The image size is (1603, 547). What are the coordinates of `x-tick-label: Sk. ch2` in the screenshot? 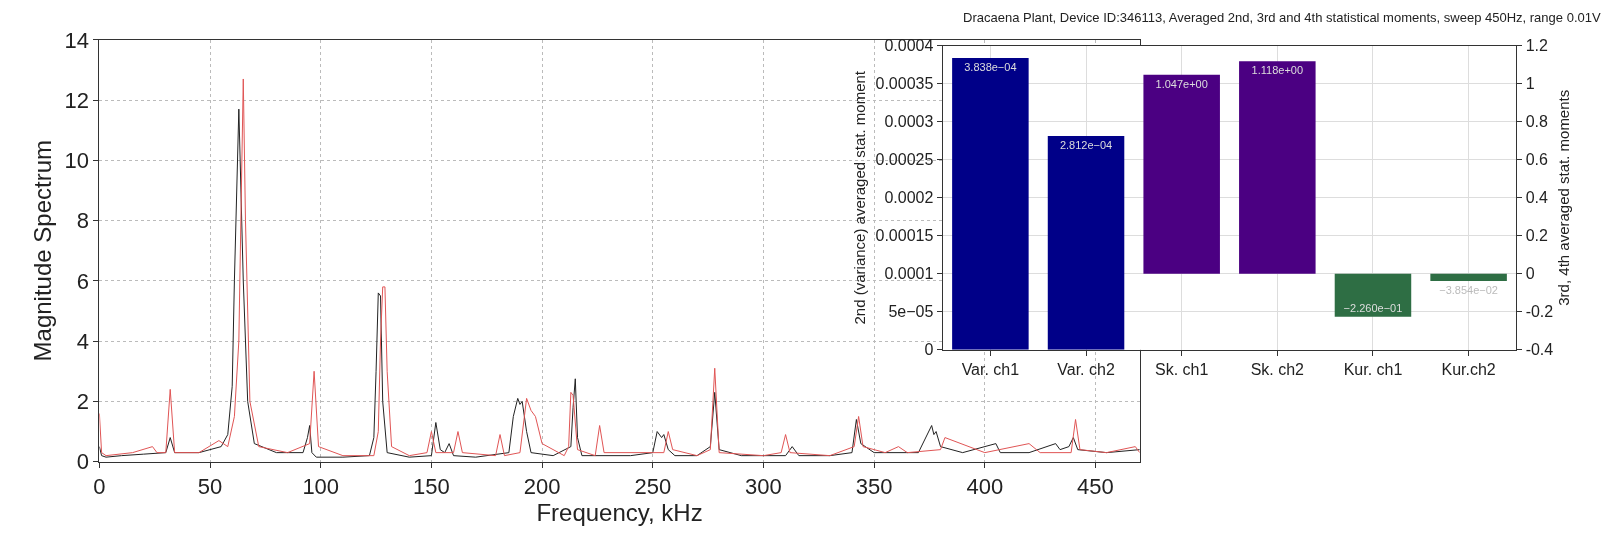 It's located at (1277, 370).